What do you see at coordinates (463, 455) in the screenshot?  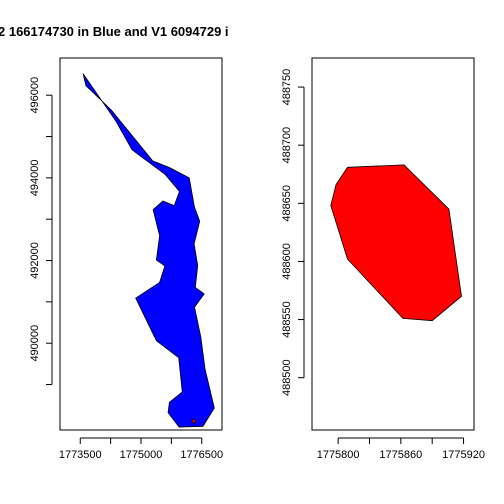 I see `x-tick-label-2-3: 1775920` at bounding box center [463, 455].